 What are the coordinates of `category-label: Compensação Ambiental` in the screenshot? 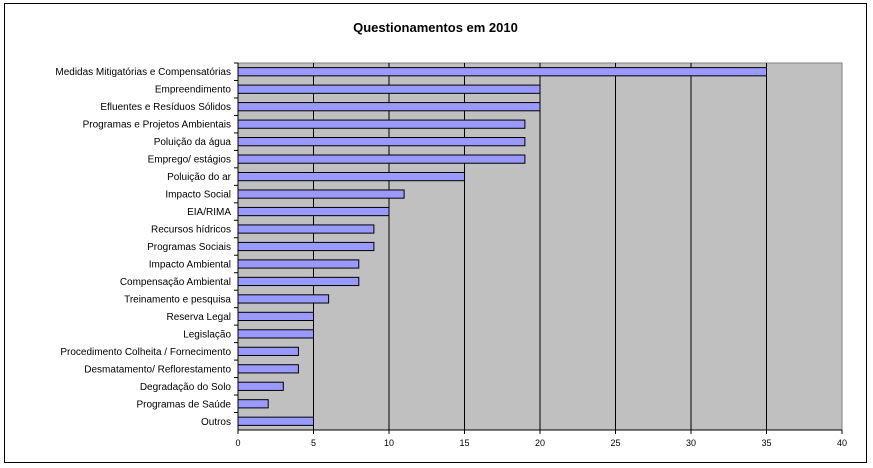 It's located at (175, 282).